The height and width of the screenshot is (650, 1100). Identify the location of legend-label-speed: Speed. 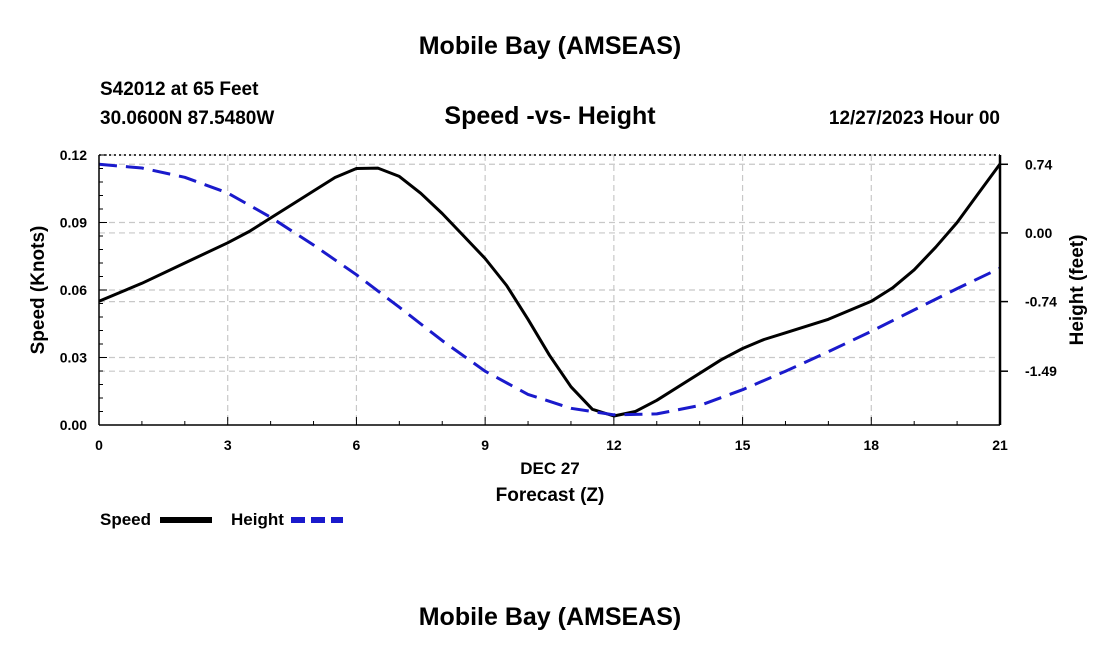
(125, 519).